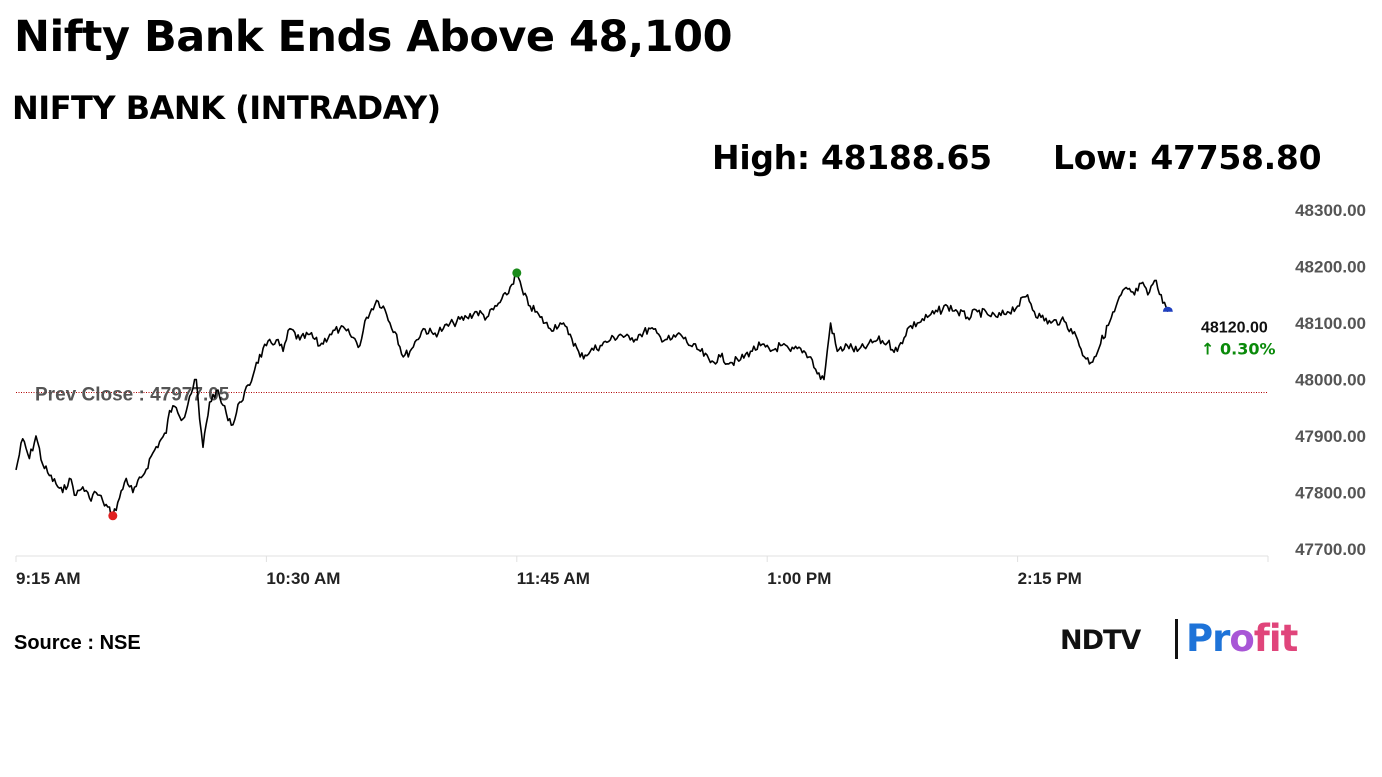 The width and height of the screenshot is (1382, 777). I want to click on last-point-marker, so click(1168, 309).